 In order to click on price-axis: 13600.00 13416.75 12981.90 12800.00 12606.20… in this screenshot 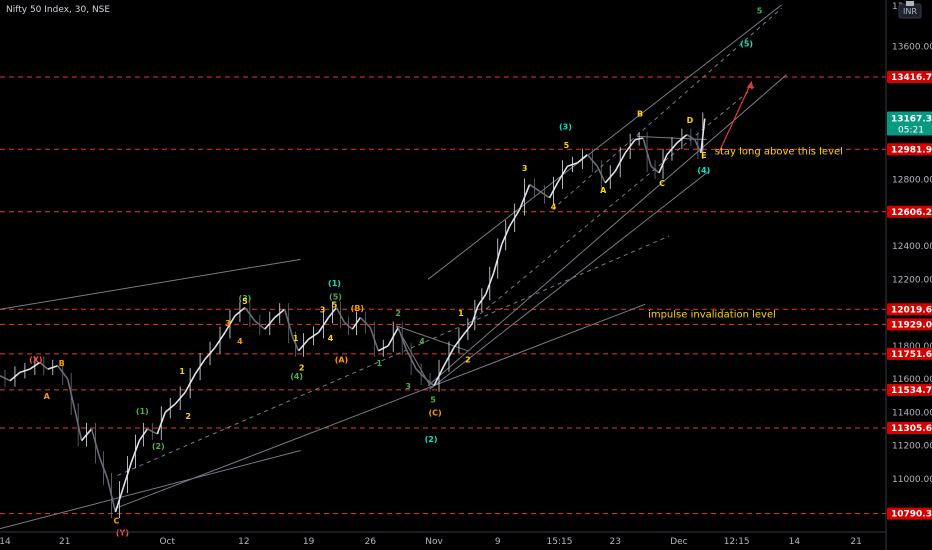, I will do `click(908, 275)`.